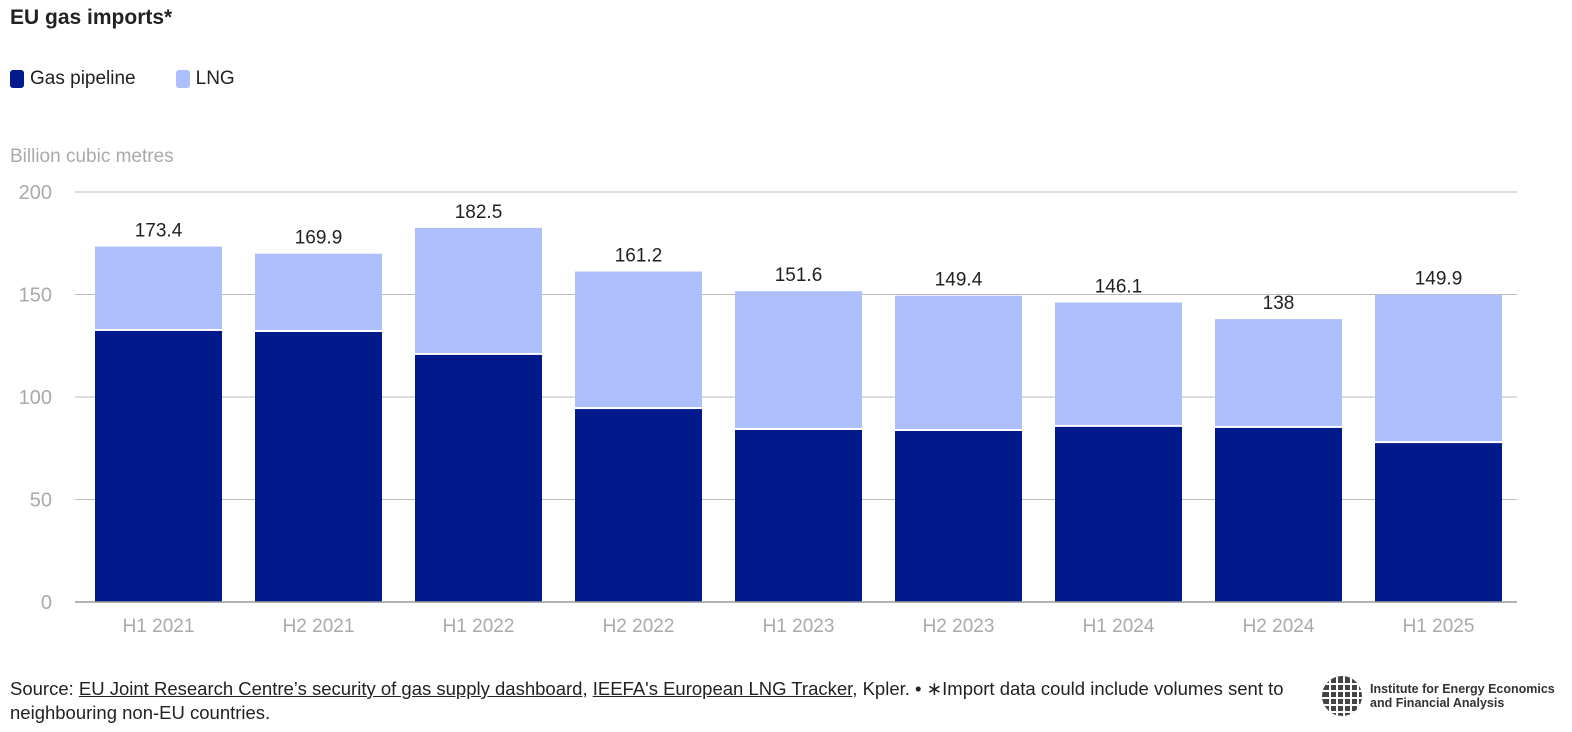 This screenshot has height=732, width=1572. I want to click on legend-item-pipeline: Gas pipeline, so click(73, 79).